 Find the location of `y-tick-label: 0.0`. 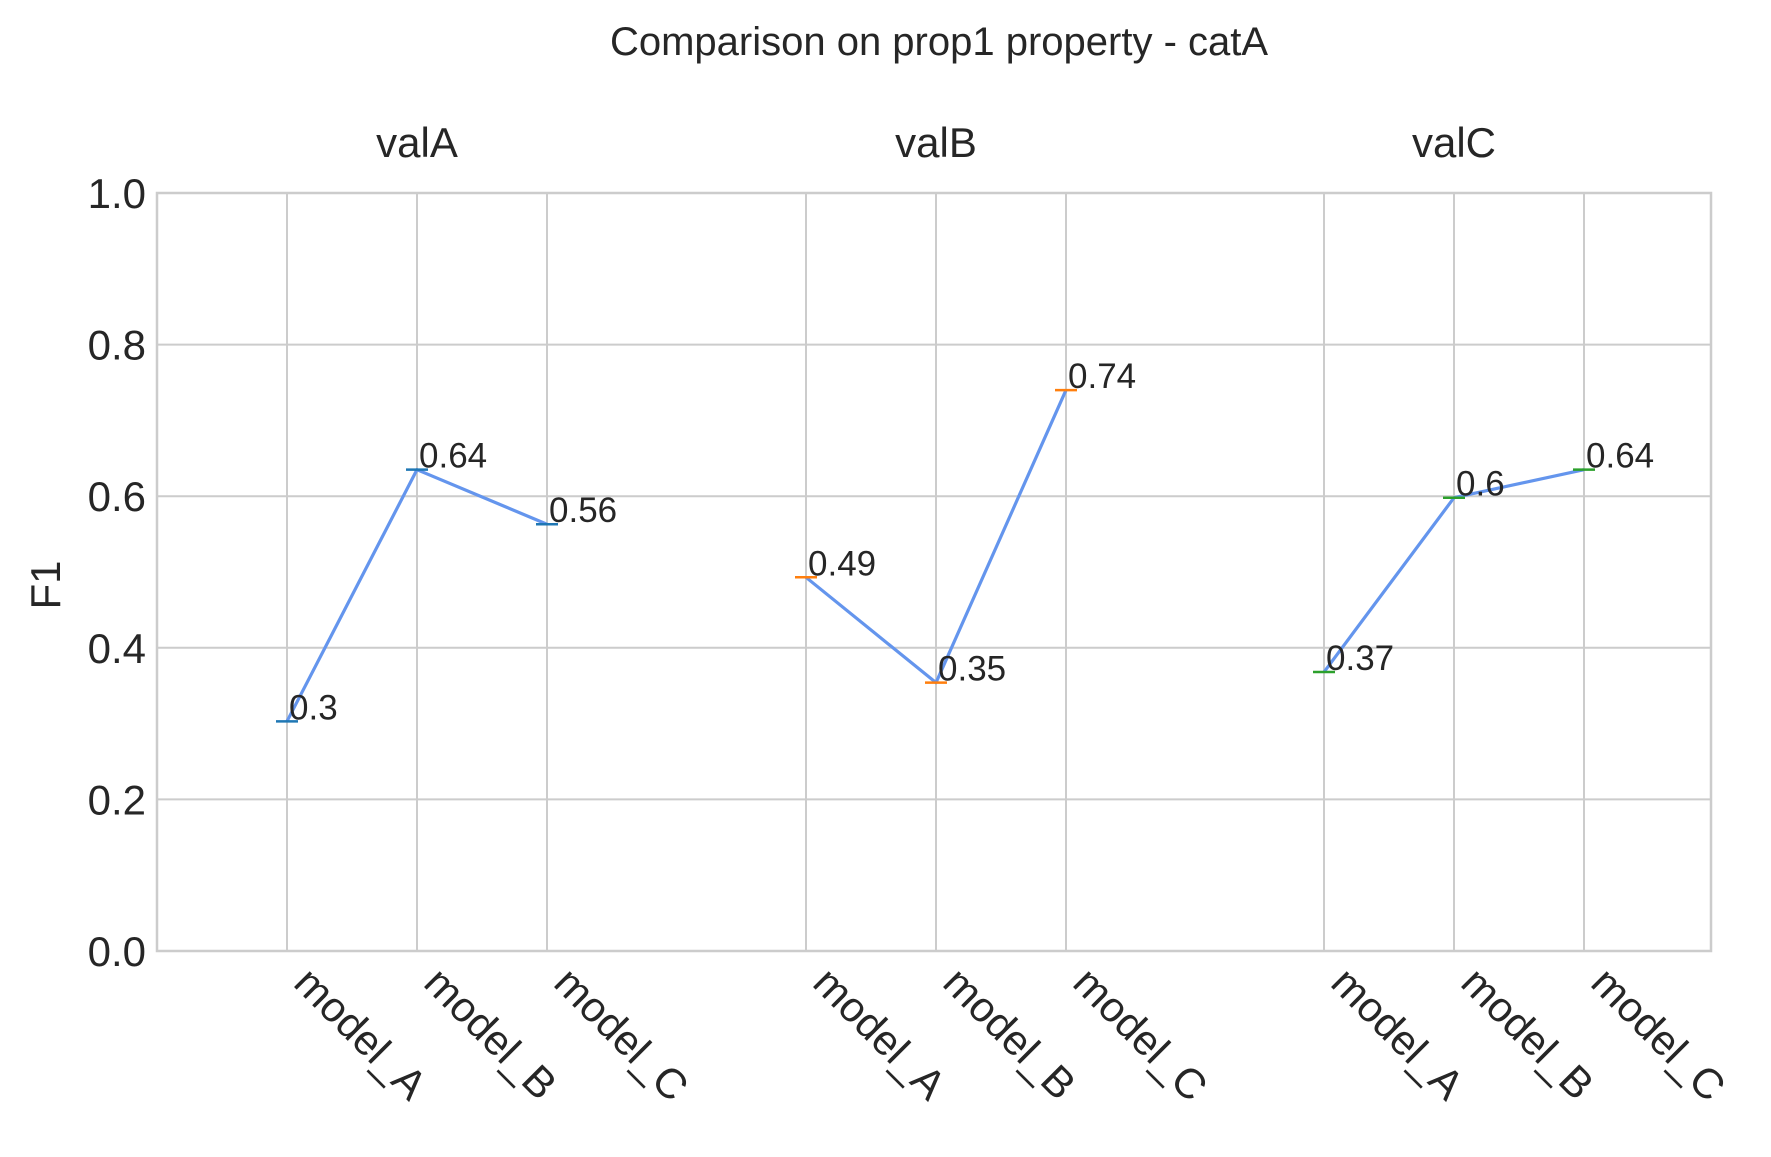

y-tick-label: 0.0 is located at coordinates (117, 951).